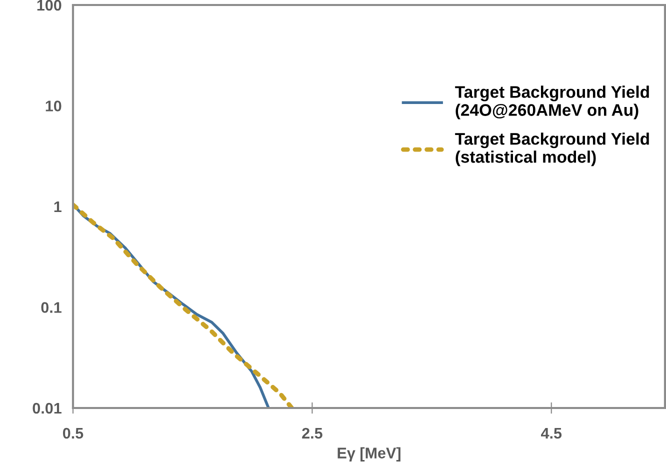 This screenshot has width=666, height=476. Describe the element at coordinates (51, 307) in the screenshot. I see `y-tick-label: 0.1` at that location.